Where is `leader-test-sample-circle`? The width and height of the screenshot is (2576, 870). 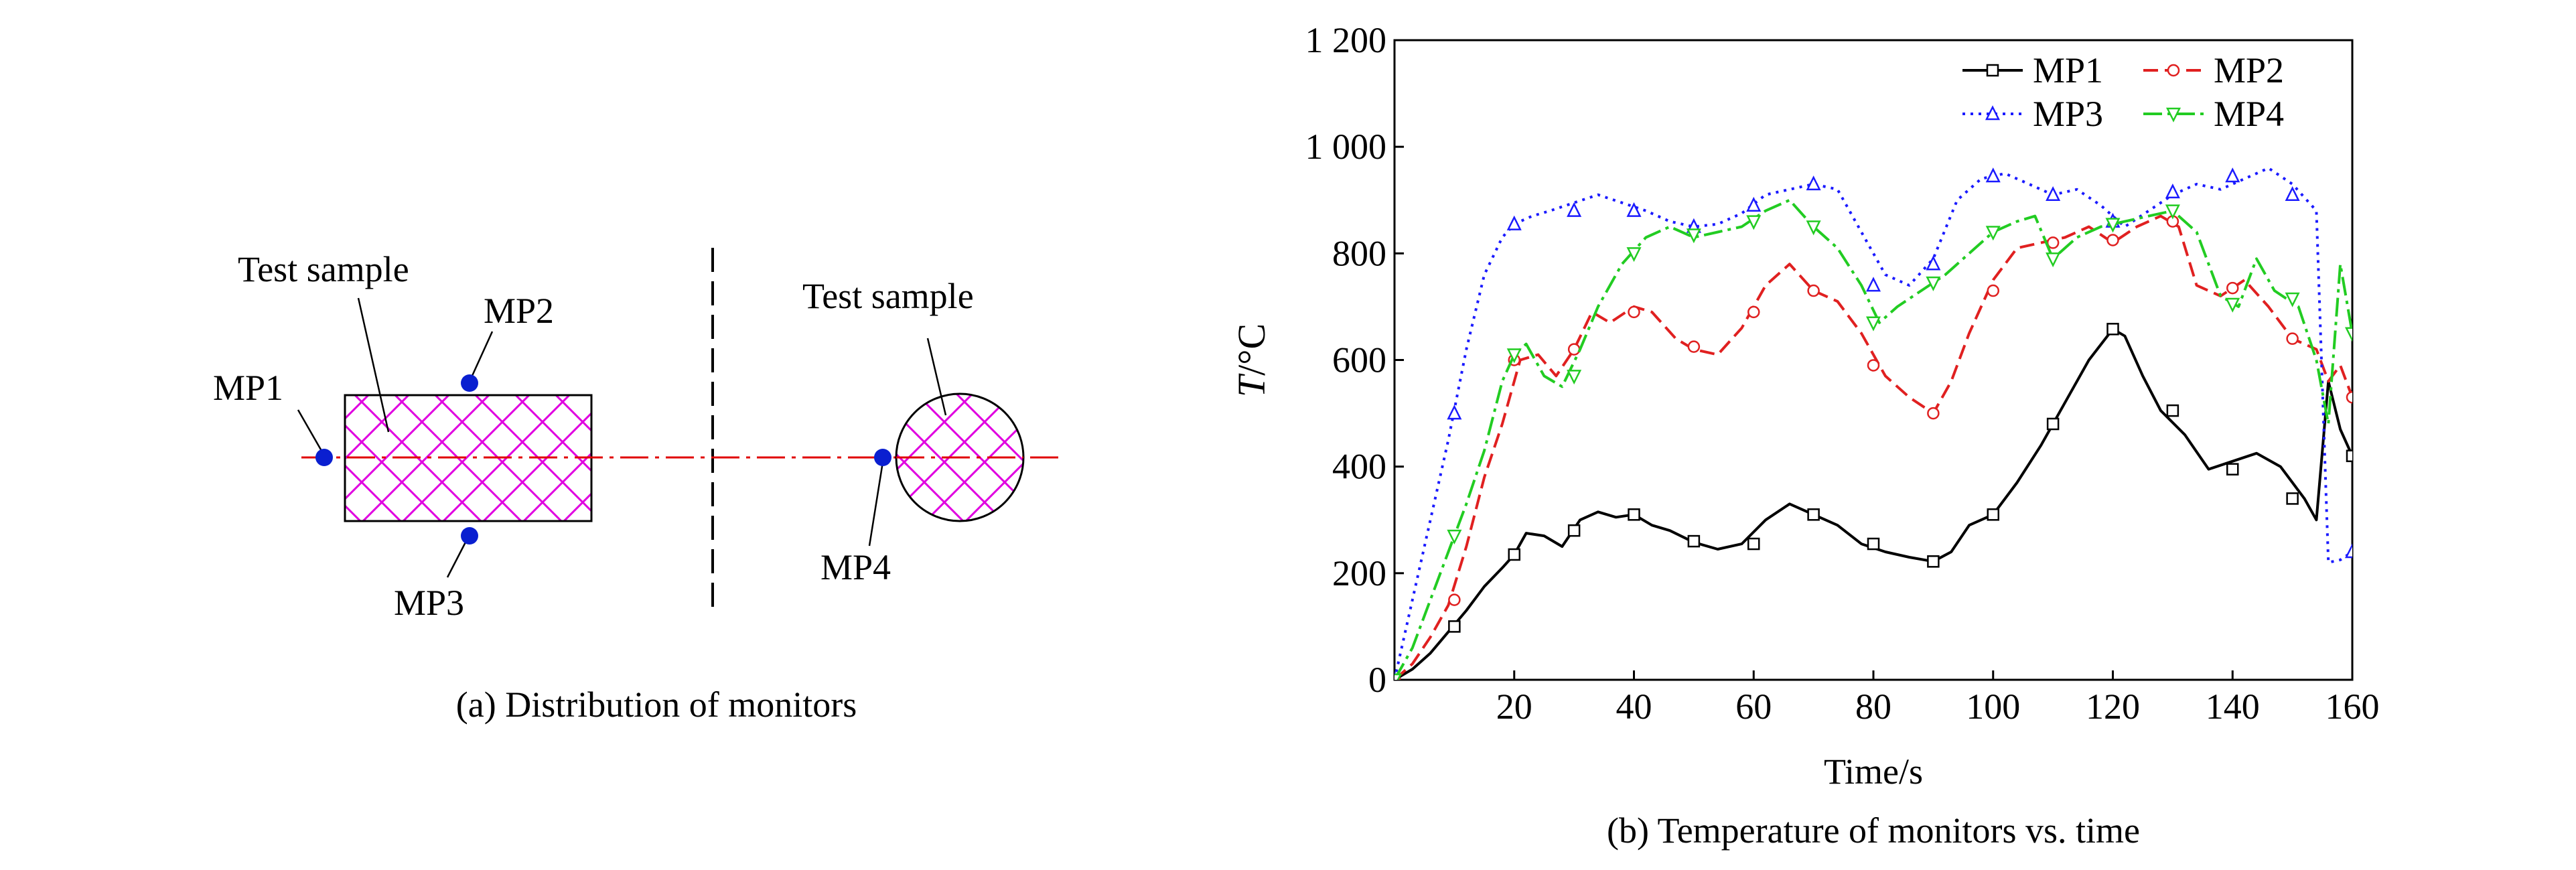
leader-test-sample-circle is located at coordinates (936, 377).